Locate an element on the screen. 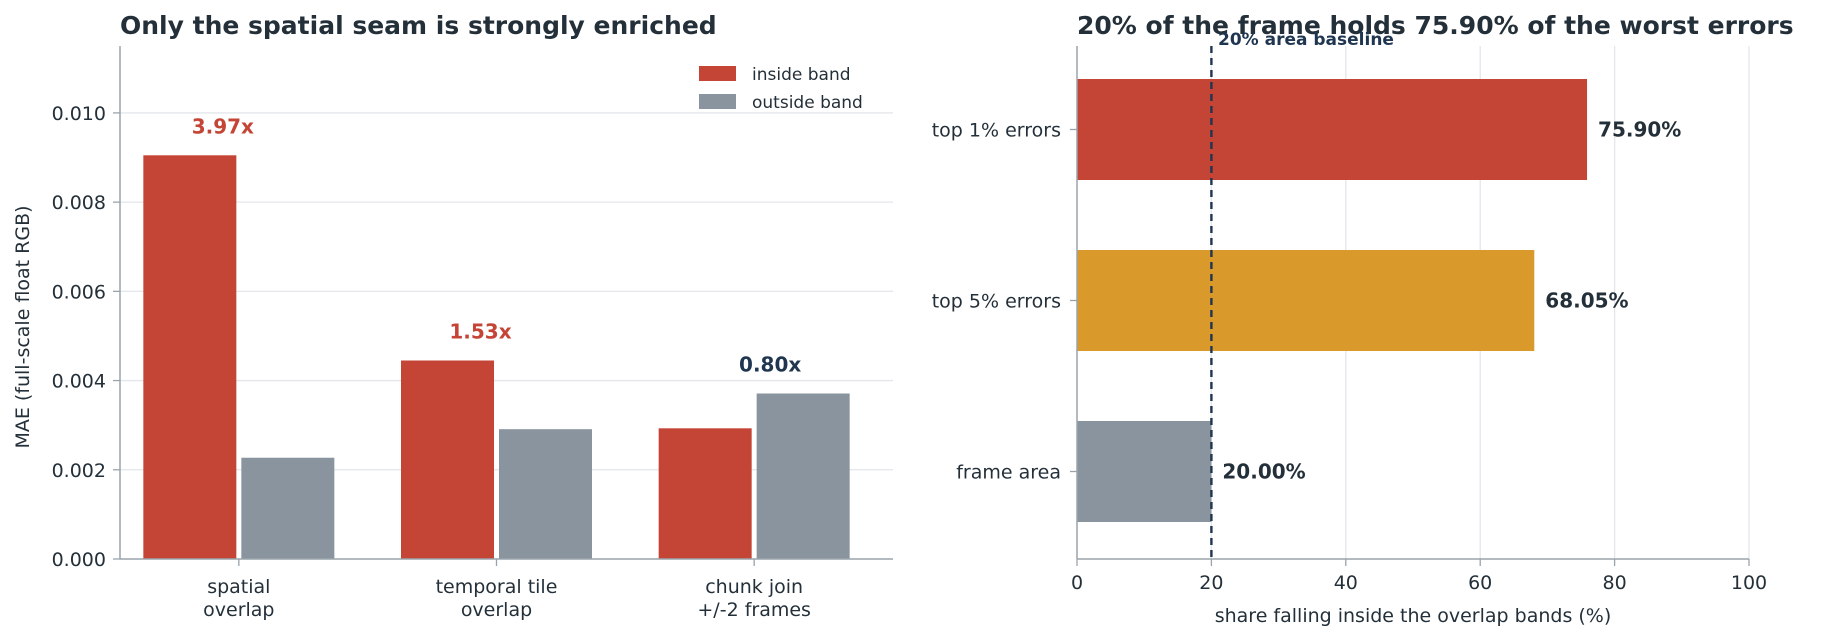  right-x-tick-label: 40 is located at coordinates (1346, 583).